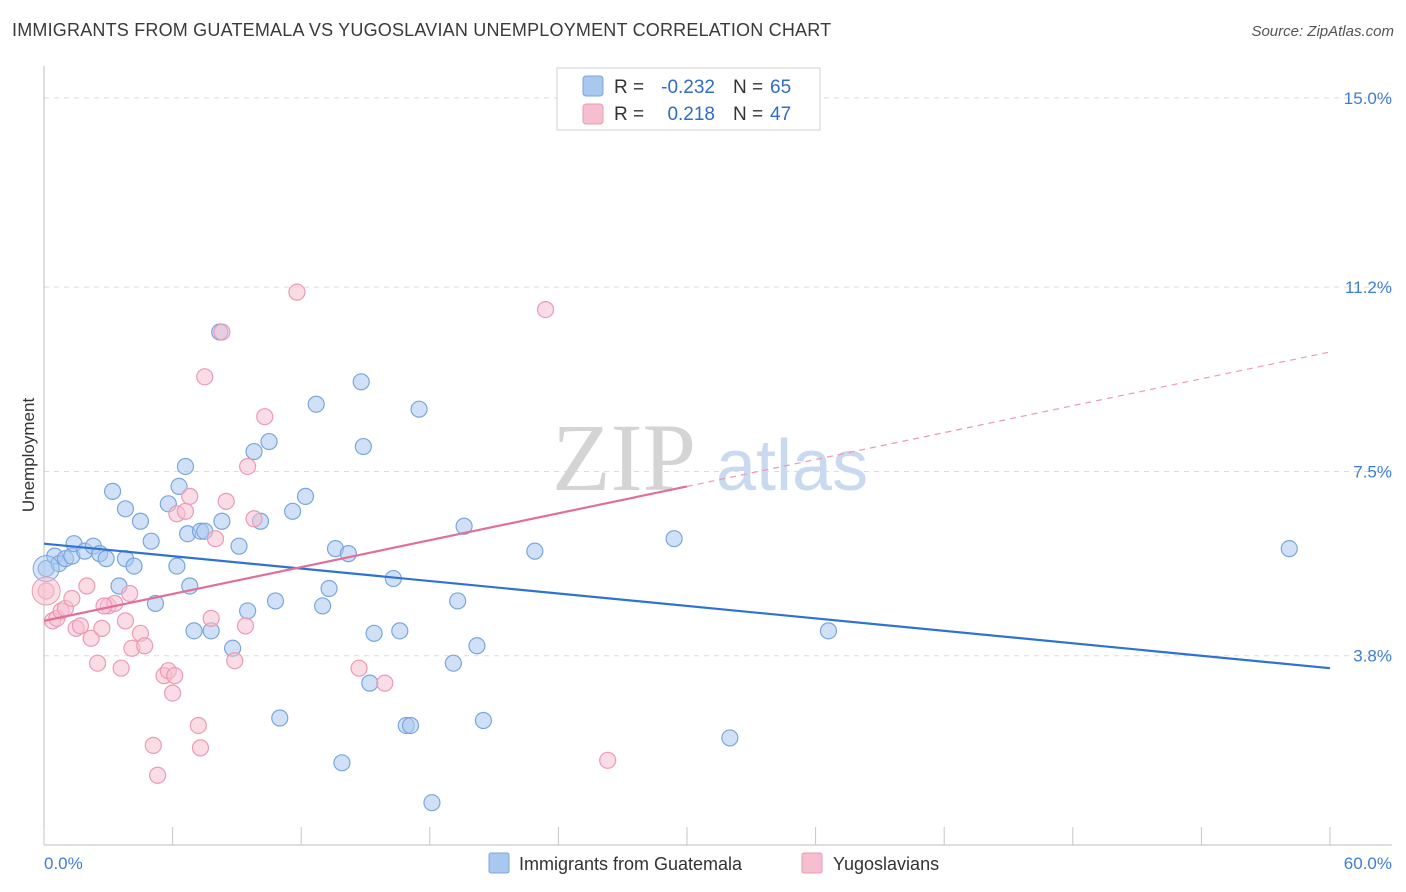 This screenshot has height=892, width=1406. I want to click on trend-line-guatemala, so click(687, 606).